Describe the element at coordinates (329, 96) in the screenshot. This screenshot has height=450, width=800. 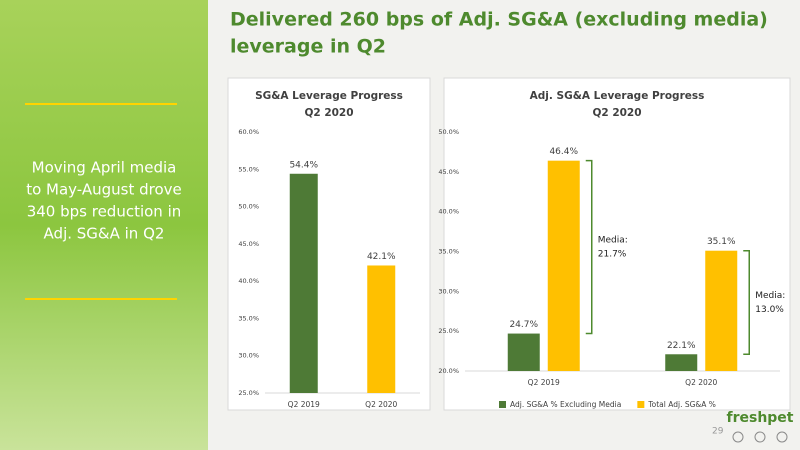
I see `chart-title: SG&A Leverage Progress` at that location.